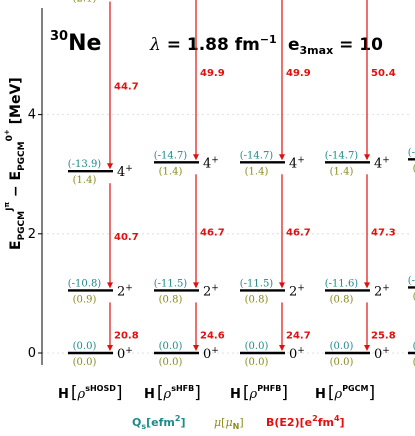 The width and height of the screenshot is (415, 436). What do you see at coordinates (298, 336) in the screenshot?
I see `transition-be2-value: 24.7` at bounding box center [298, 336].